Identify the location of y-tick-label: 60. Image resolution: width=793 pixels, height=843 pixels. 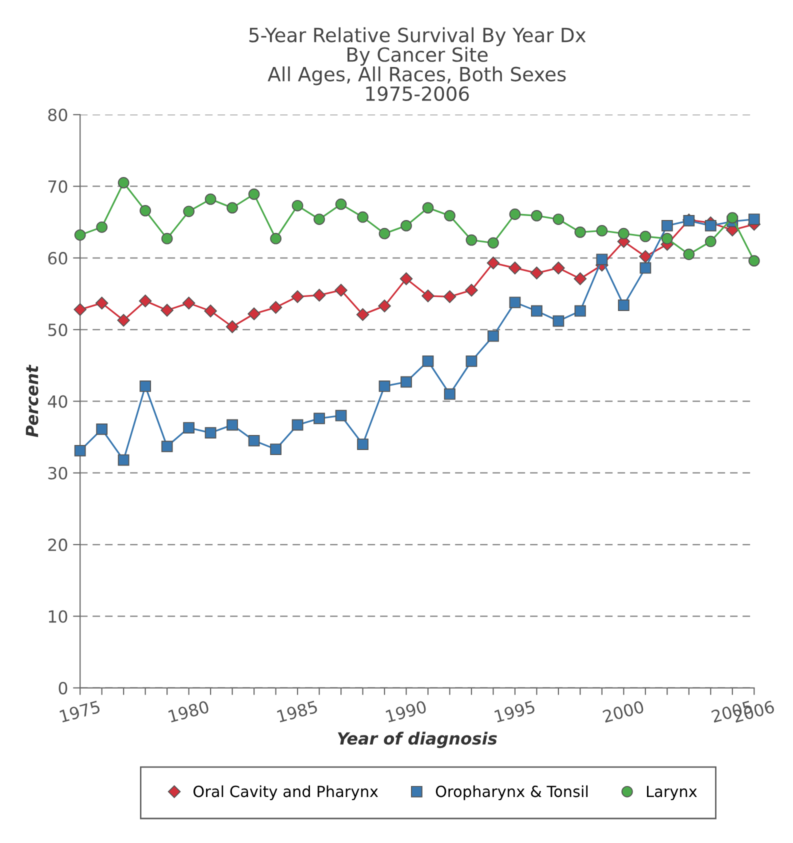
(58, 258).